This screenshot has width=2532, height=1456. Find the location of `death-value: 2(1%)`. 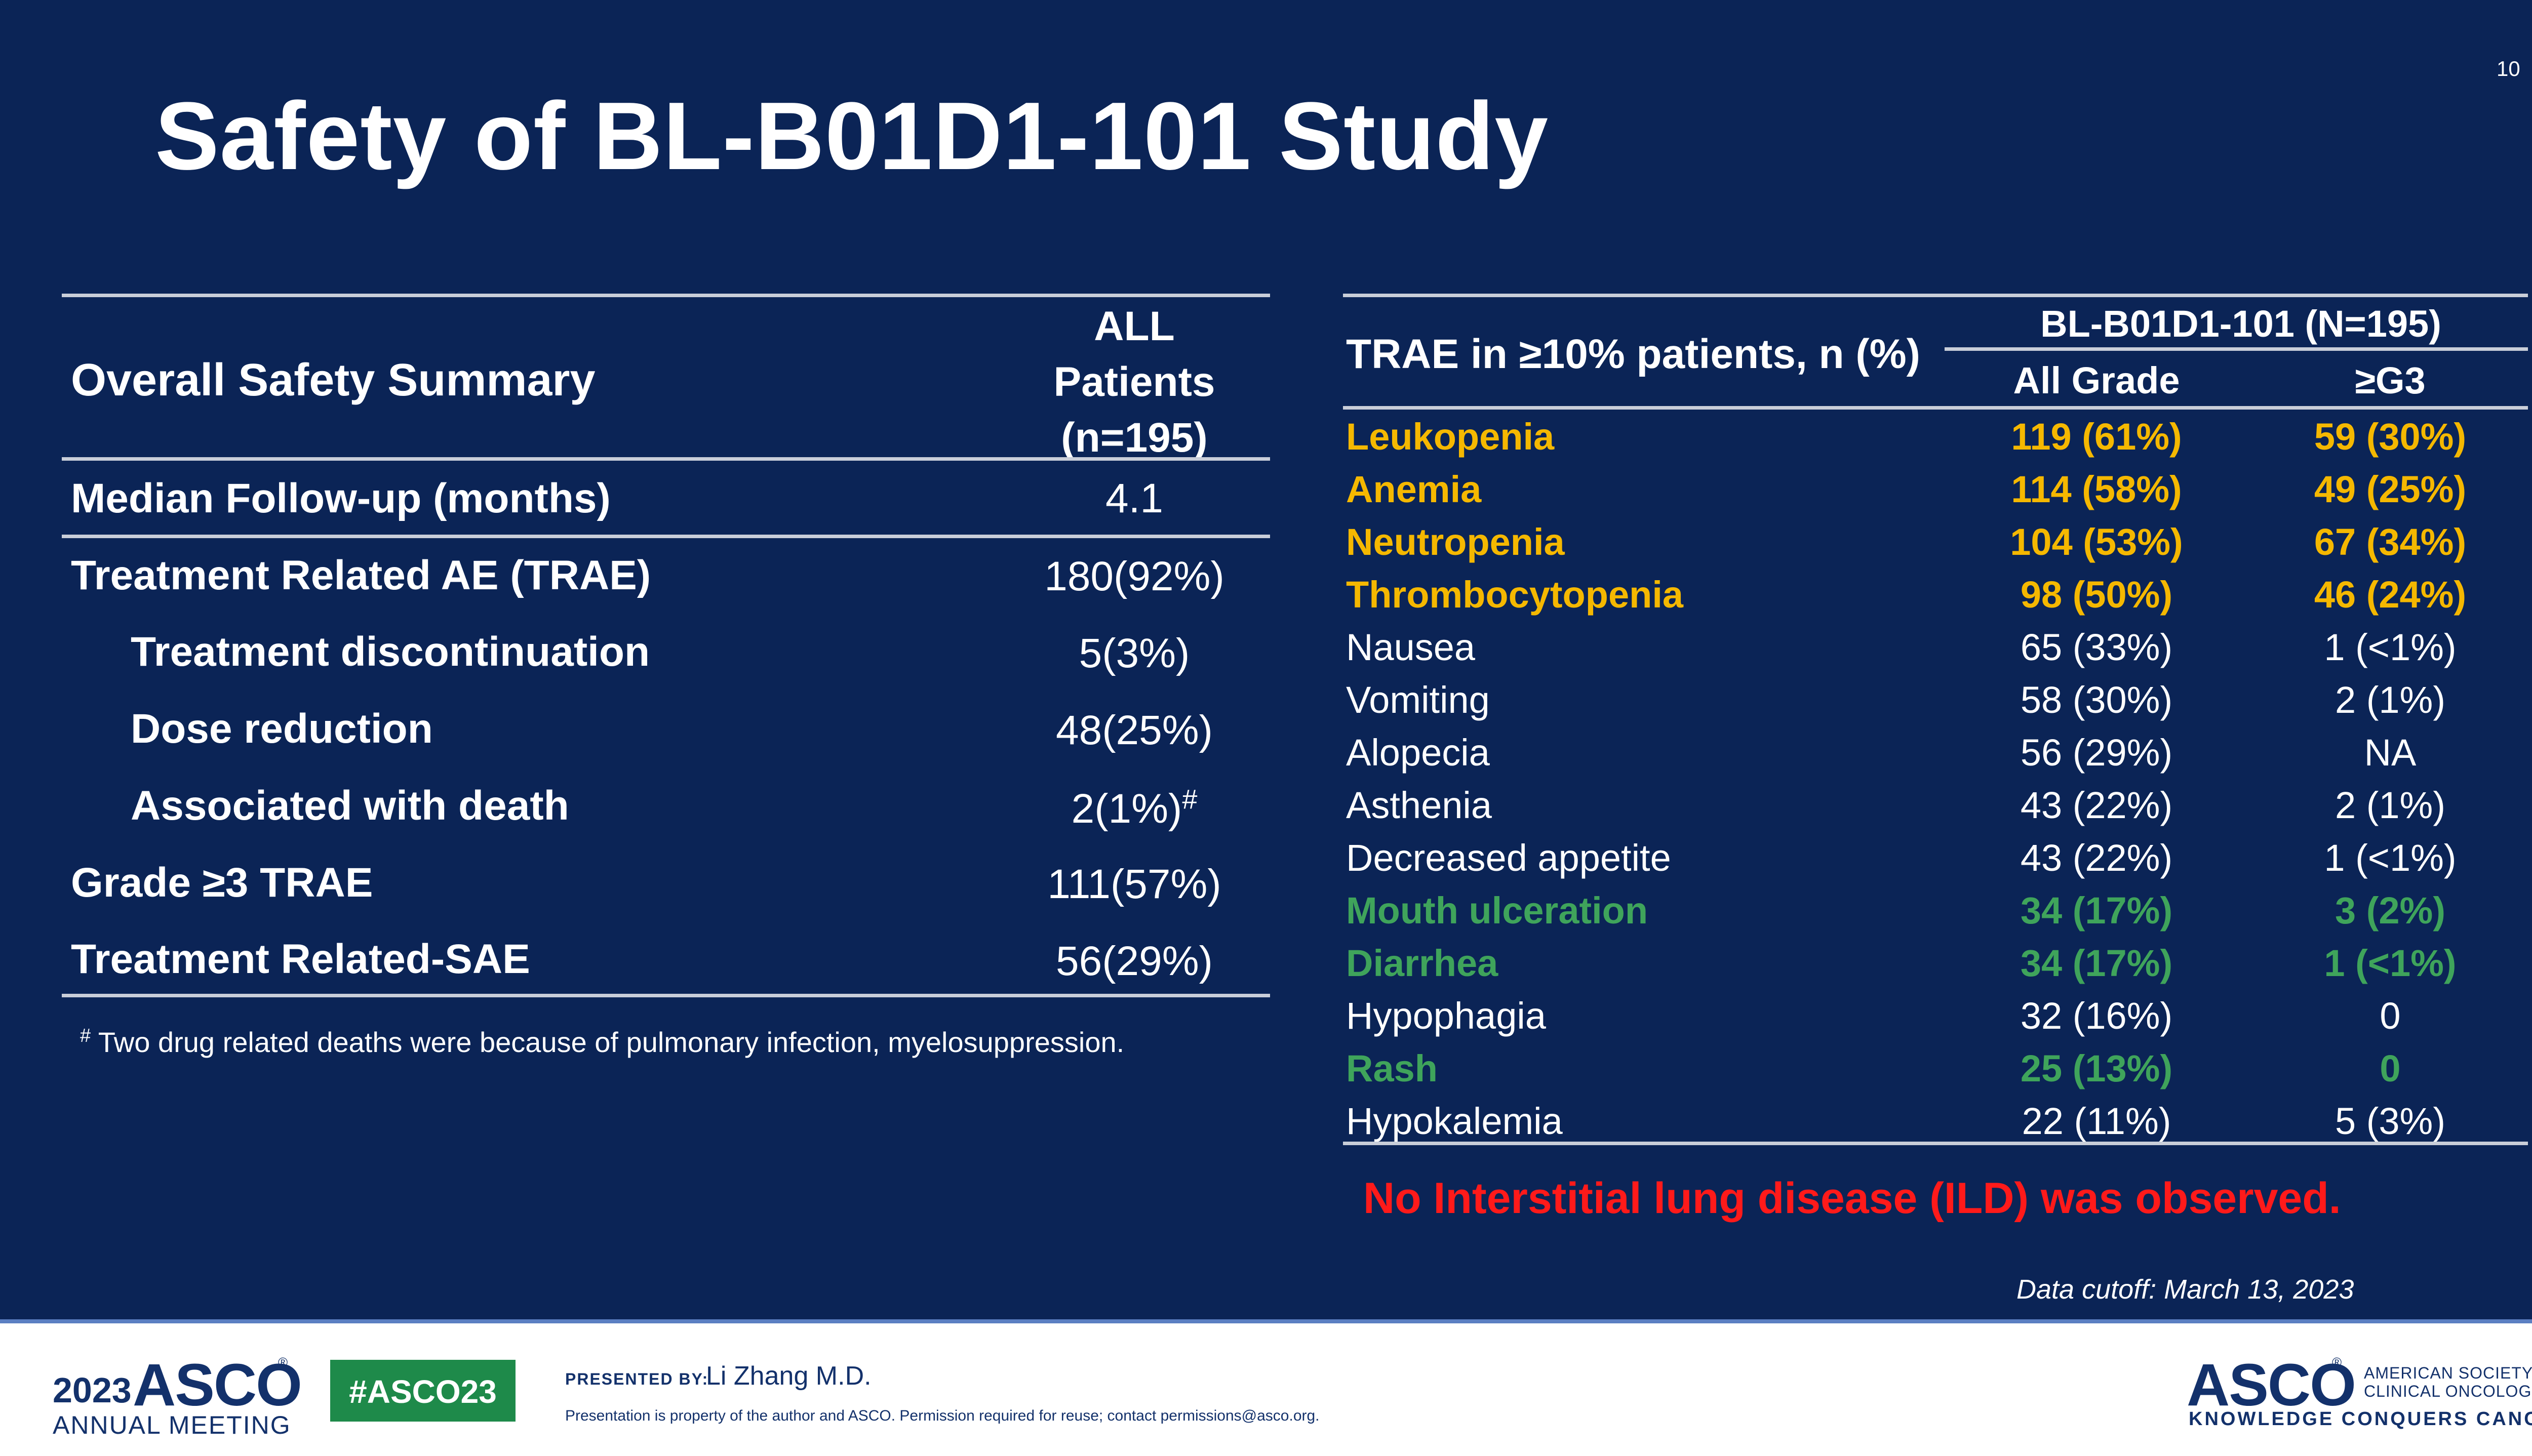

death-value: 2(1%) is located at coordinates (1126, 809).